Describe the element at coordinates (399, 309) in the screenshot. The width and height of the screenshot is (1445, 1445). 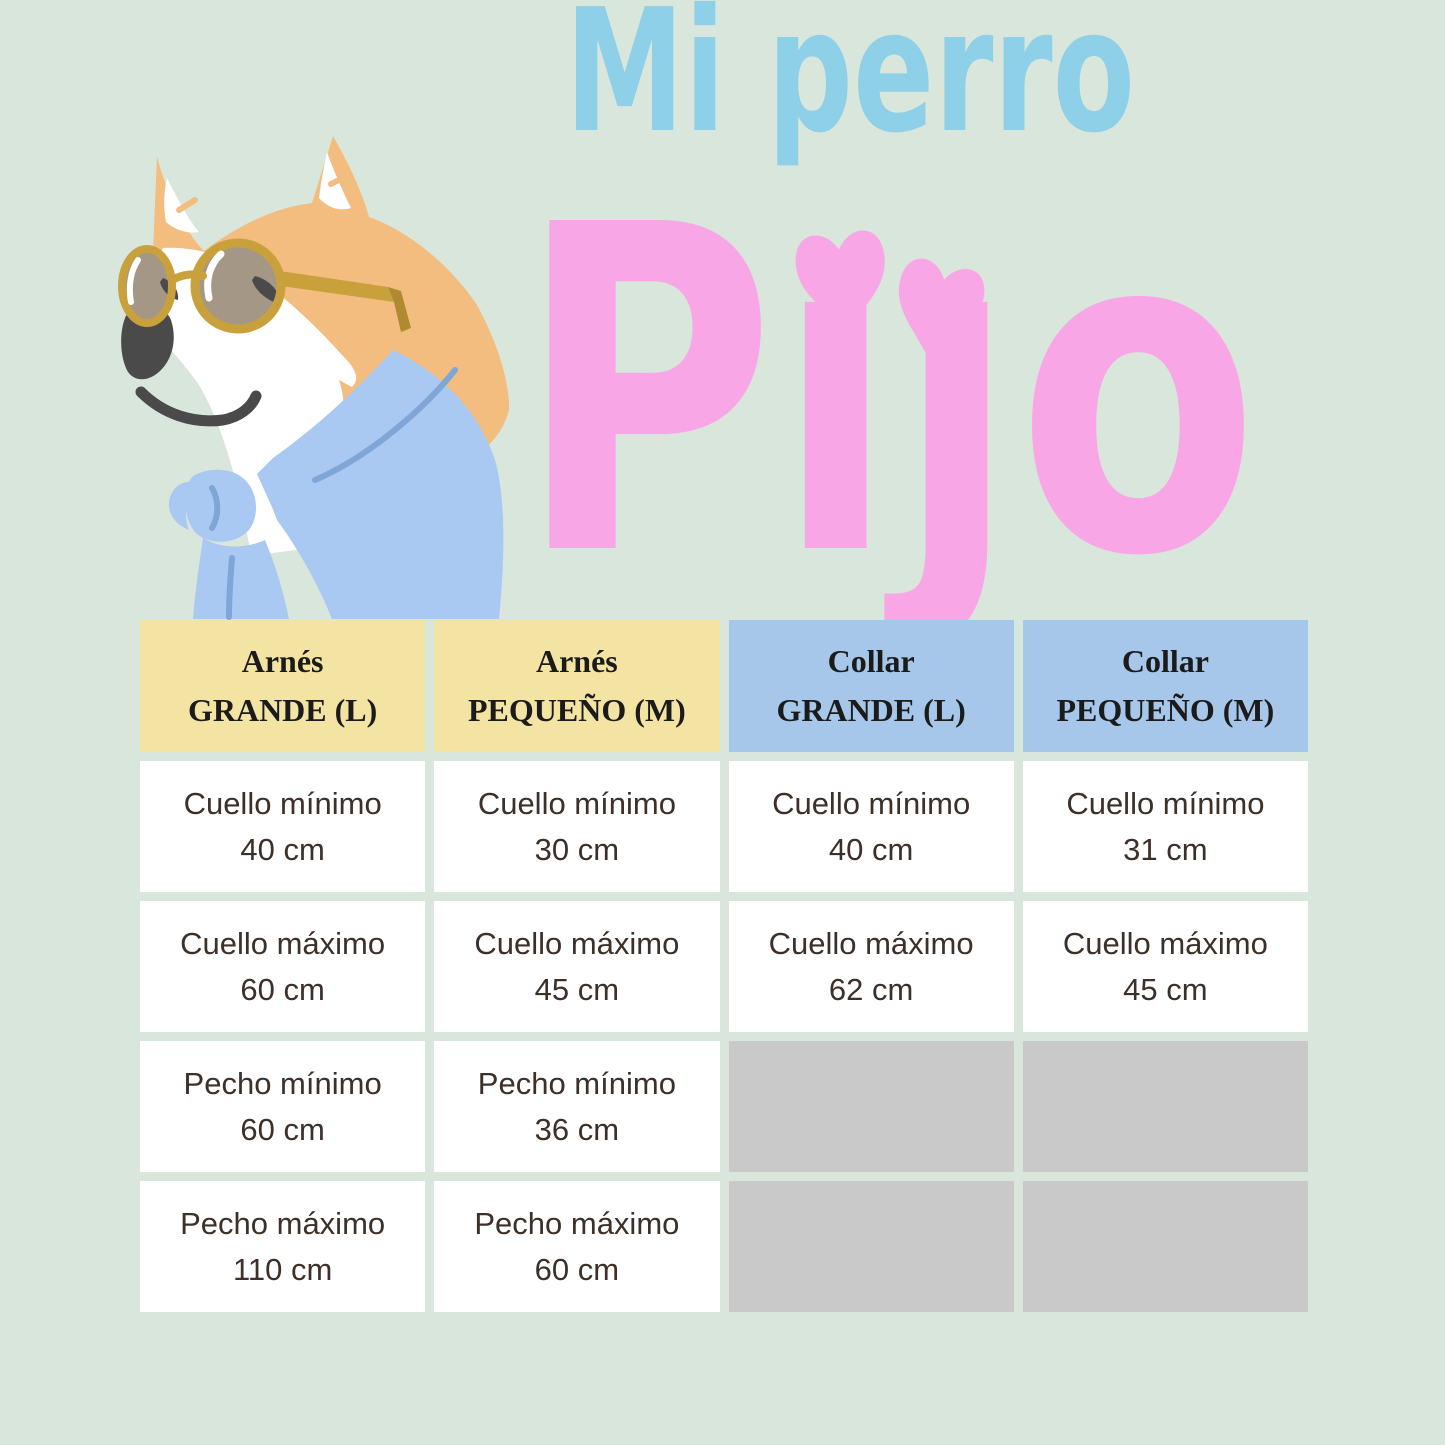
I see `sunglasses-temple-hook` at that location.